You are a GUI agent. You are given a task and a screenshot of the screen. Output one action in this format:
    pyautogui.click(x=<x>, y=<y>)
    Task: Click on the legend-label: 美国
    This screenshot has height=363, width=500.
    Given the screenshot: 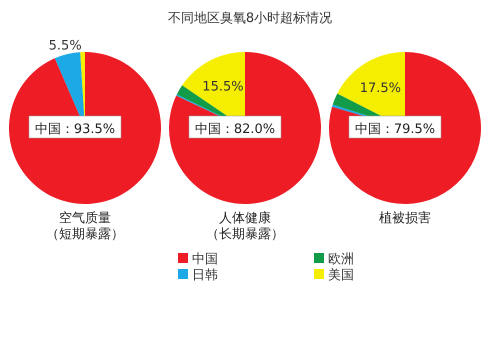 What is the action you would take?
    pyautogui.click(x=341, y=275)
    